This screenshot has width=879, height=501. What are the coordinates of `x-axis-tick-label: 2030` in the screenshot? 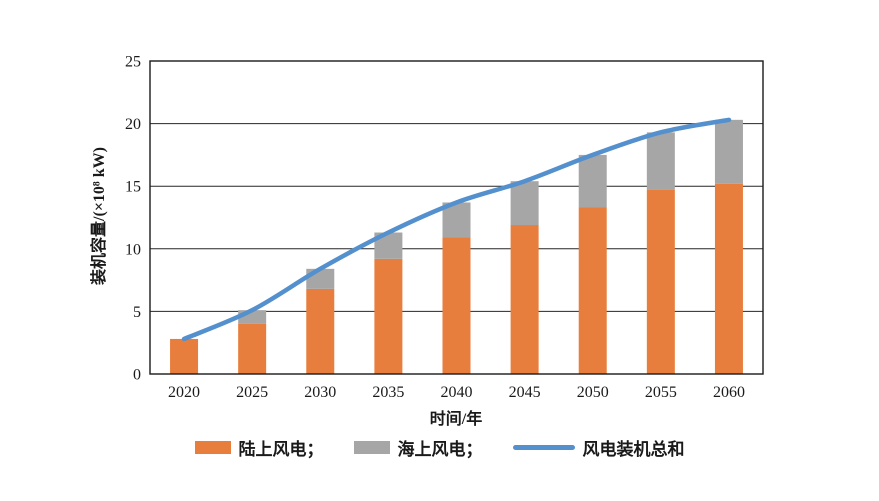 It's located at (320, 392).